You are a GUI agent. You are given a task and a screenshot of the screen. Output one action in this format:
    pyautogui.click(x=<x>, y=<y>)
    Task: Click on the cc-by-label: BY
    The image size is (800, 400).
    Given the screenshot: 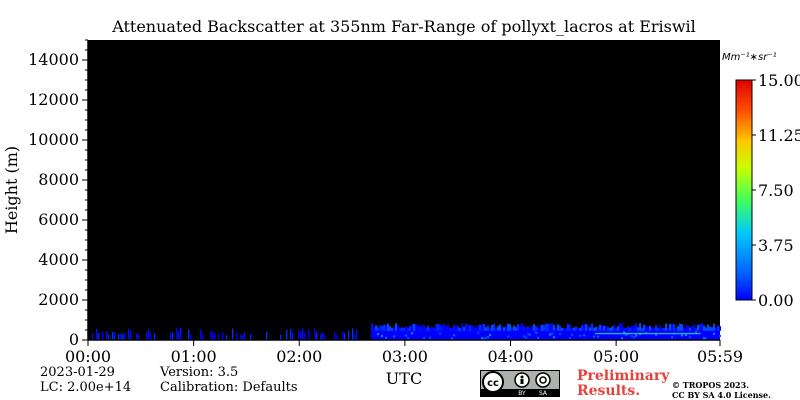 What is the action you would take?
    pyautogui.click(x=522, y=393)
    